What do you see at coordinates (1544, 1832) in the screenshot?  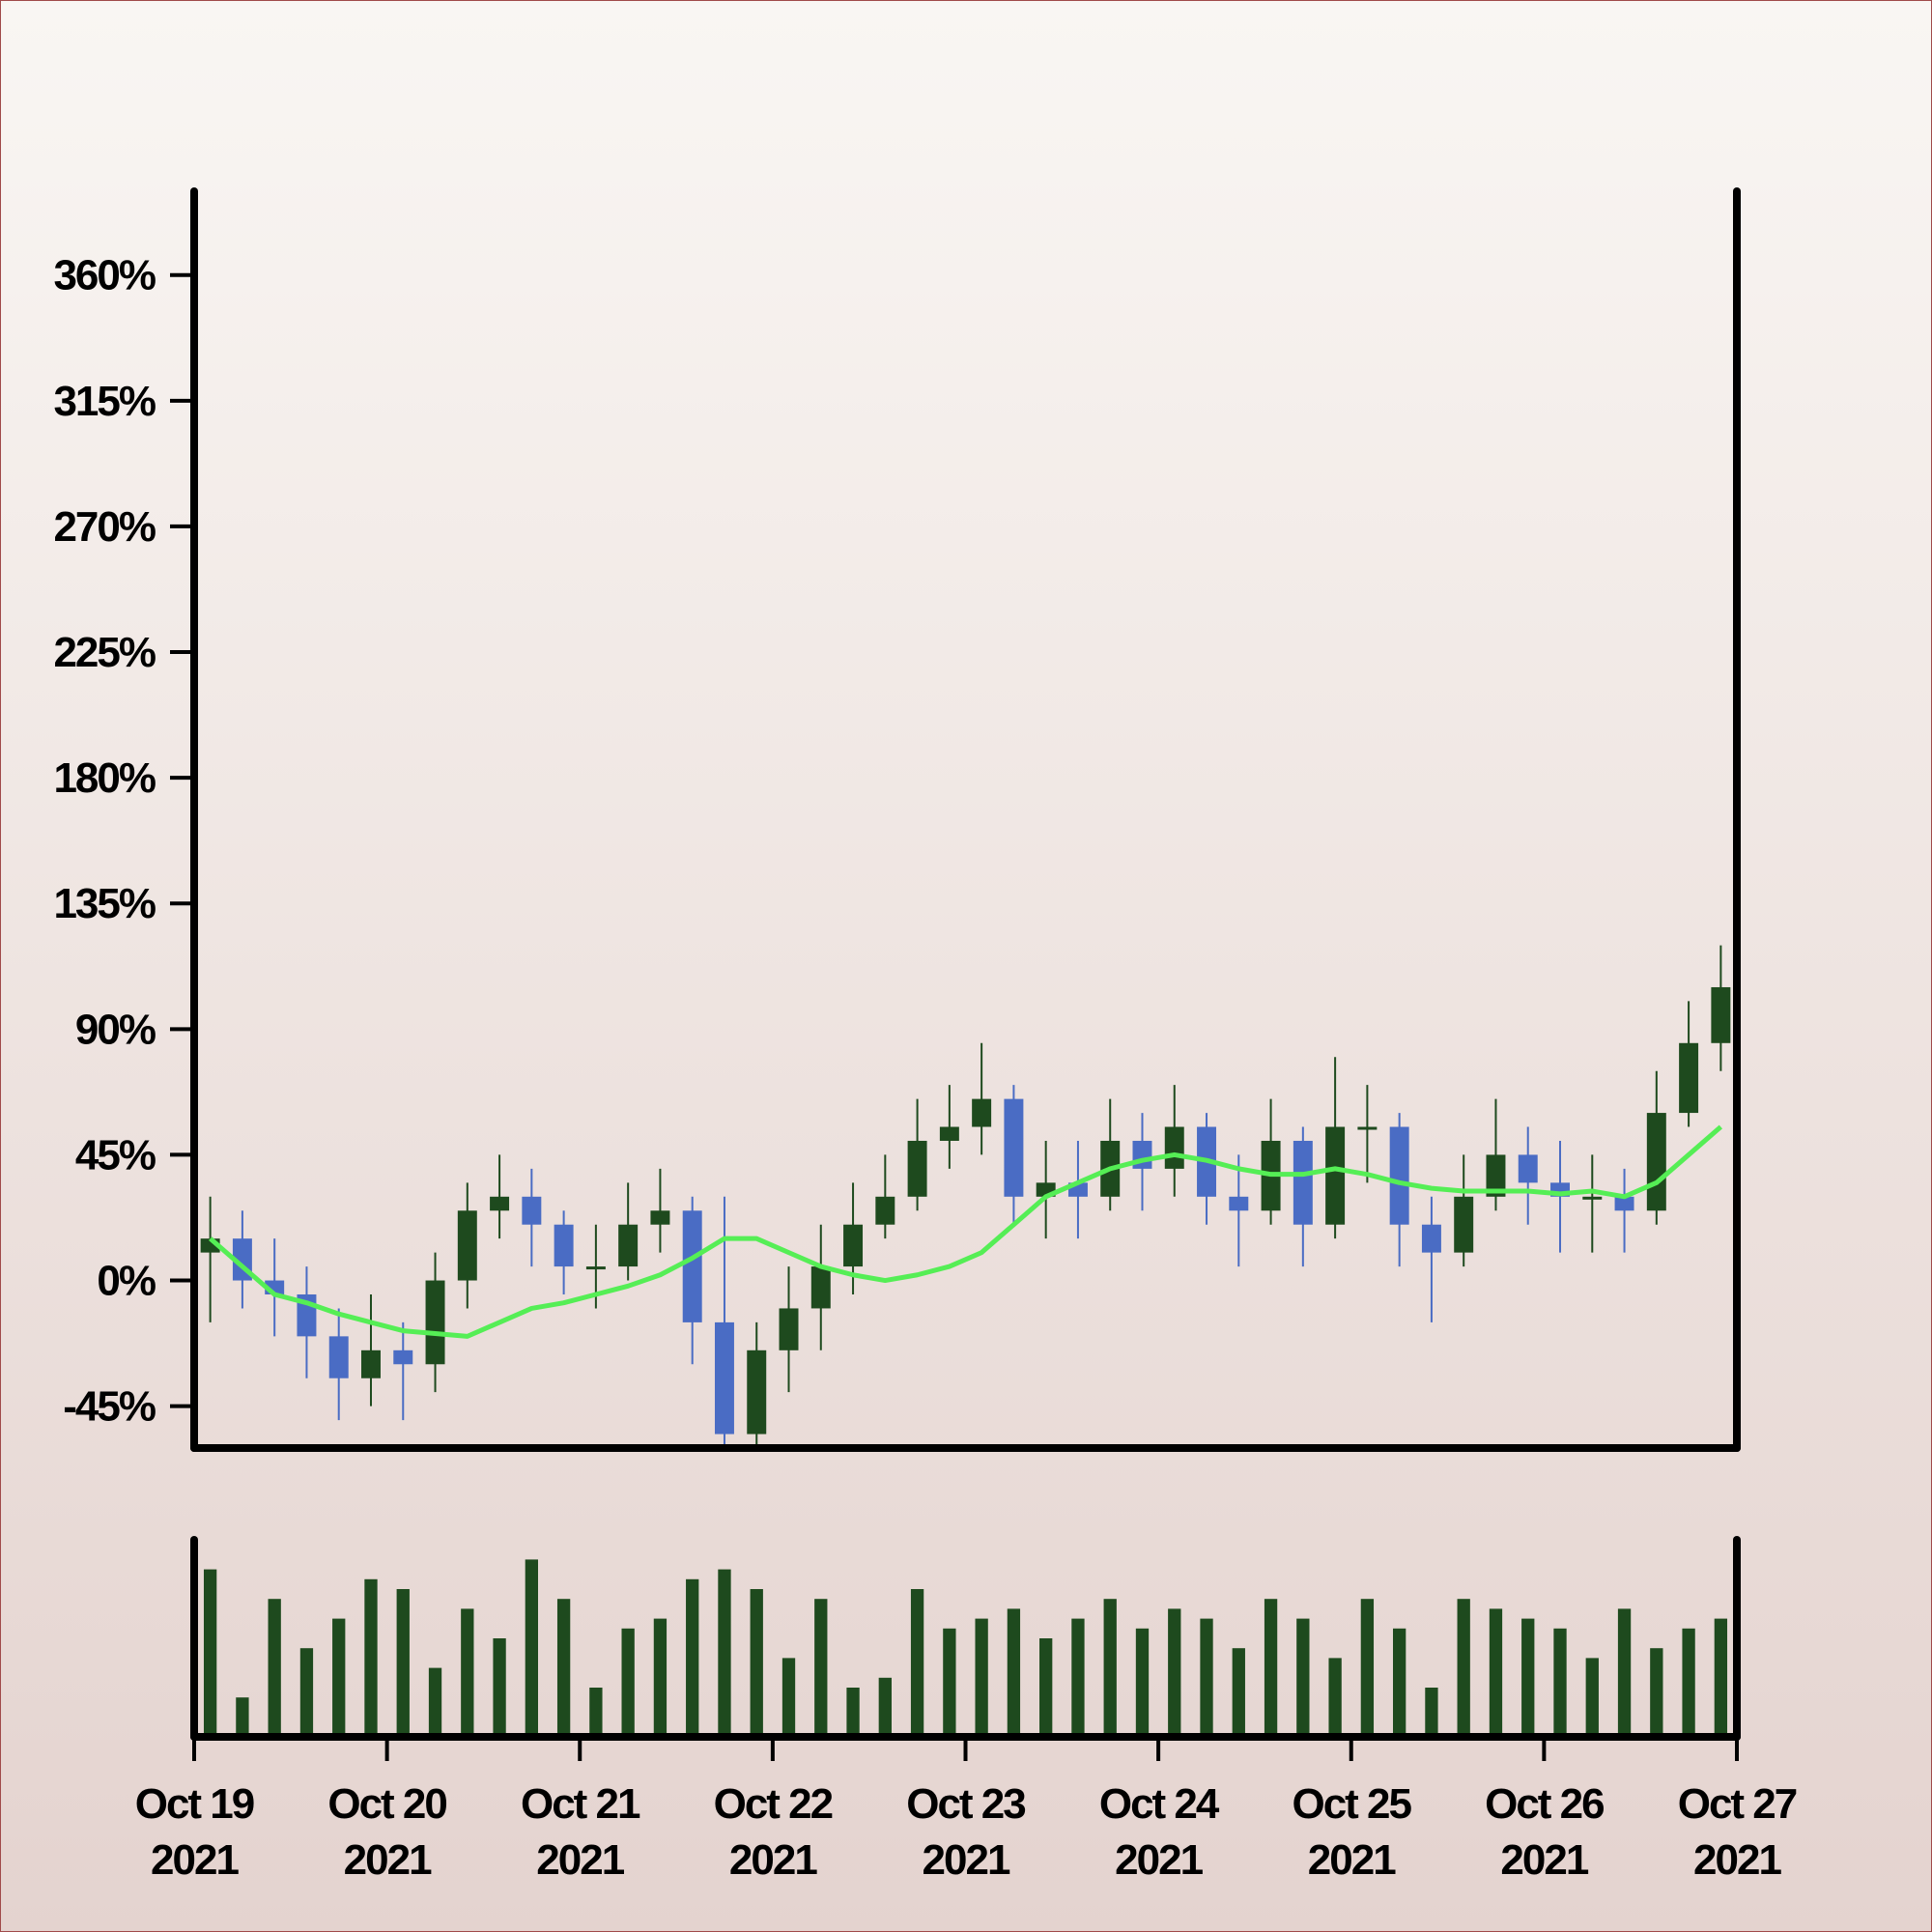 I see `x-tick-label: Oct 26 2021` at bounding box center [1544, 1832].